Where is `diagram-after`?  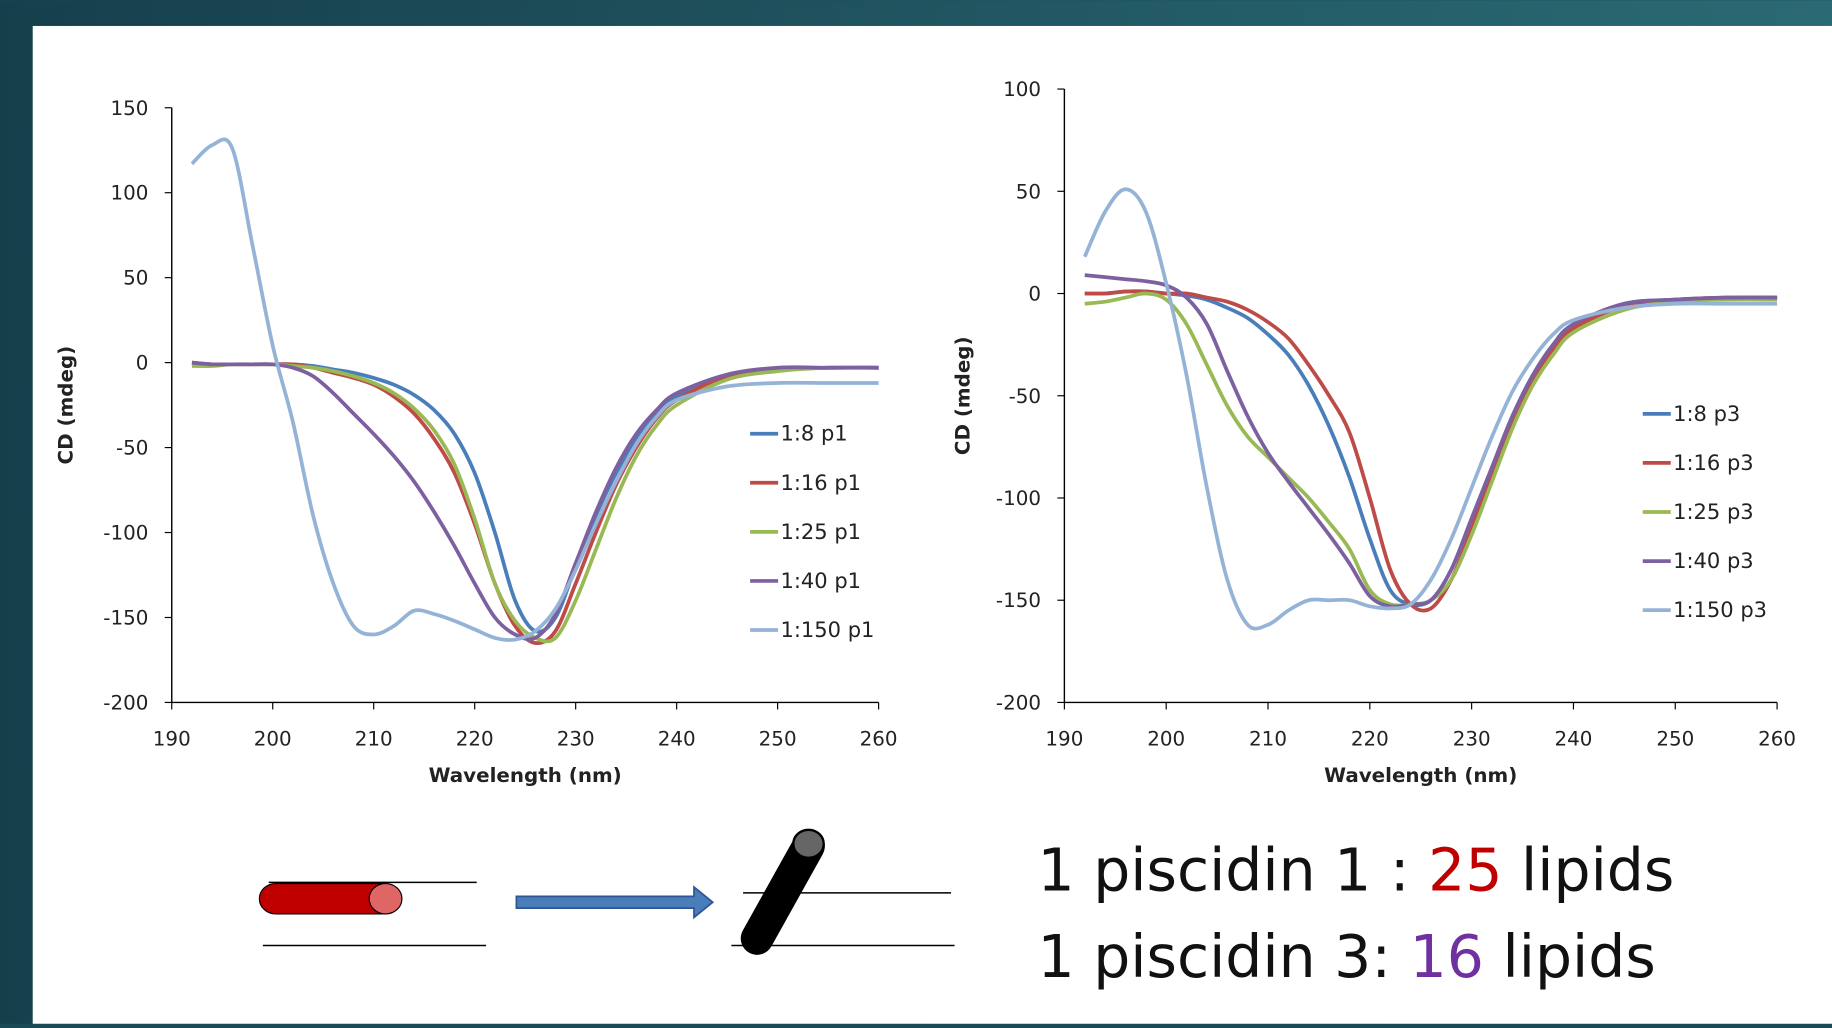
diagram-after is located at coordinates (843, 891).